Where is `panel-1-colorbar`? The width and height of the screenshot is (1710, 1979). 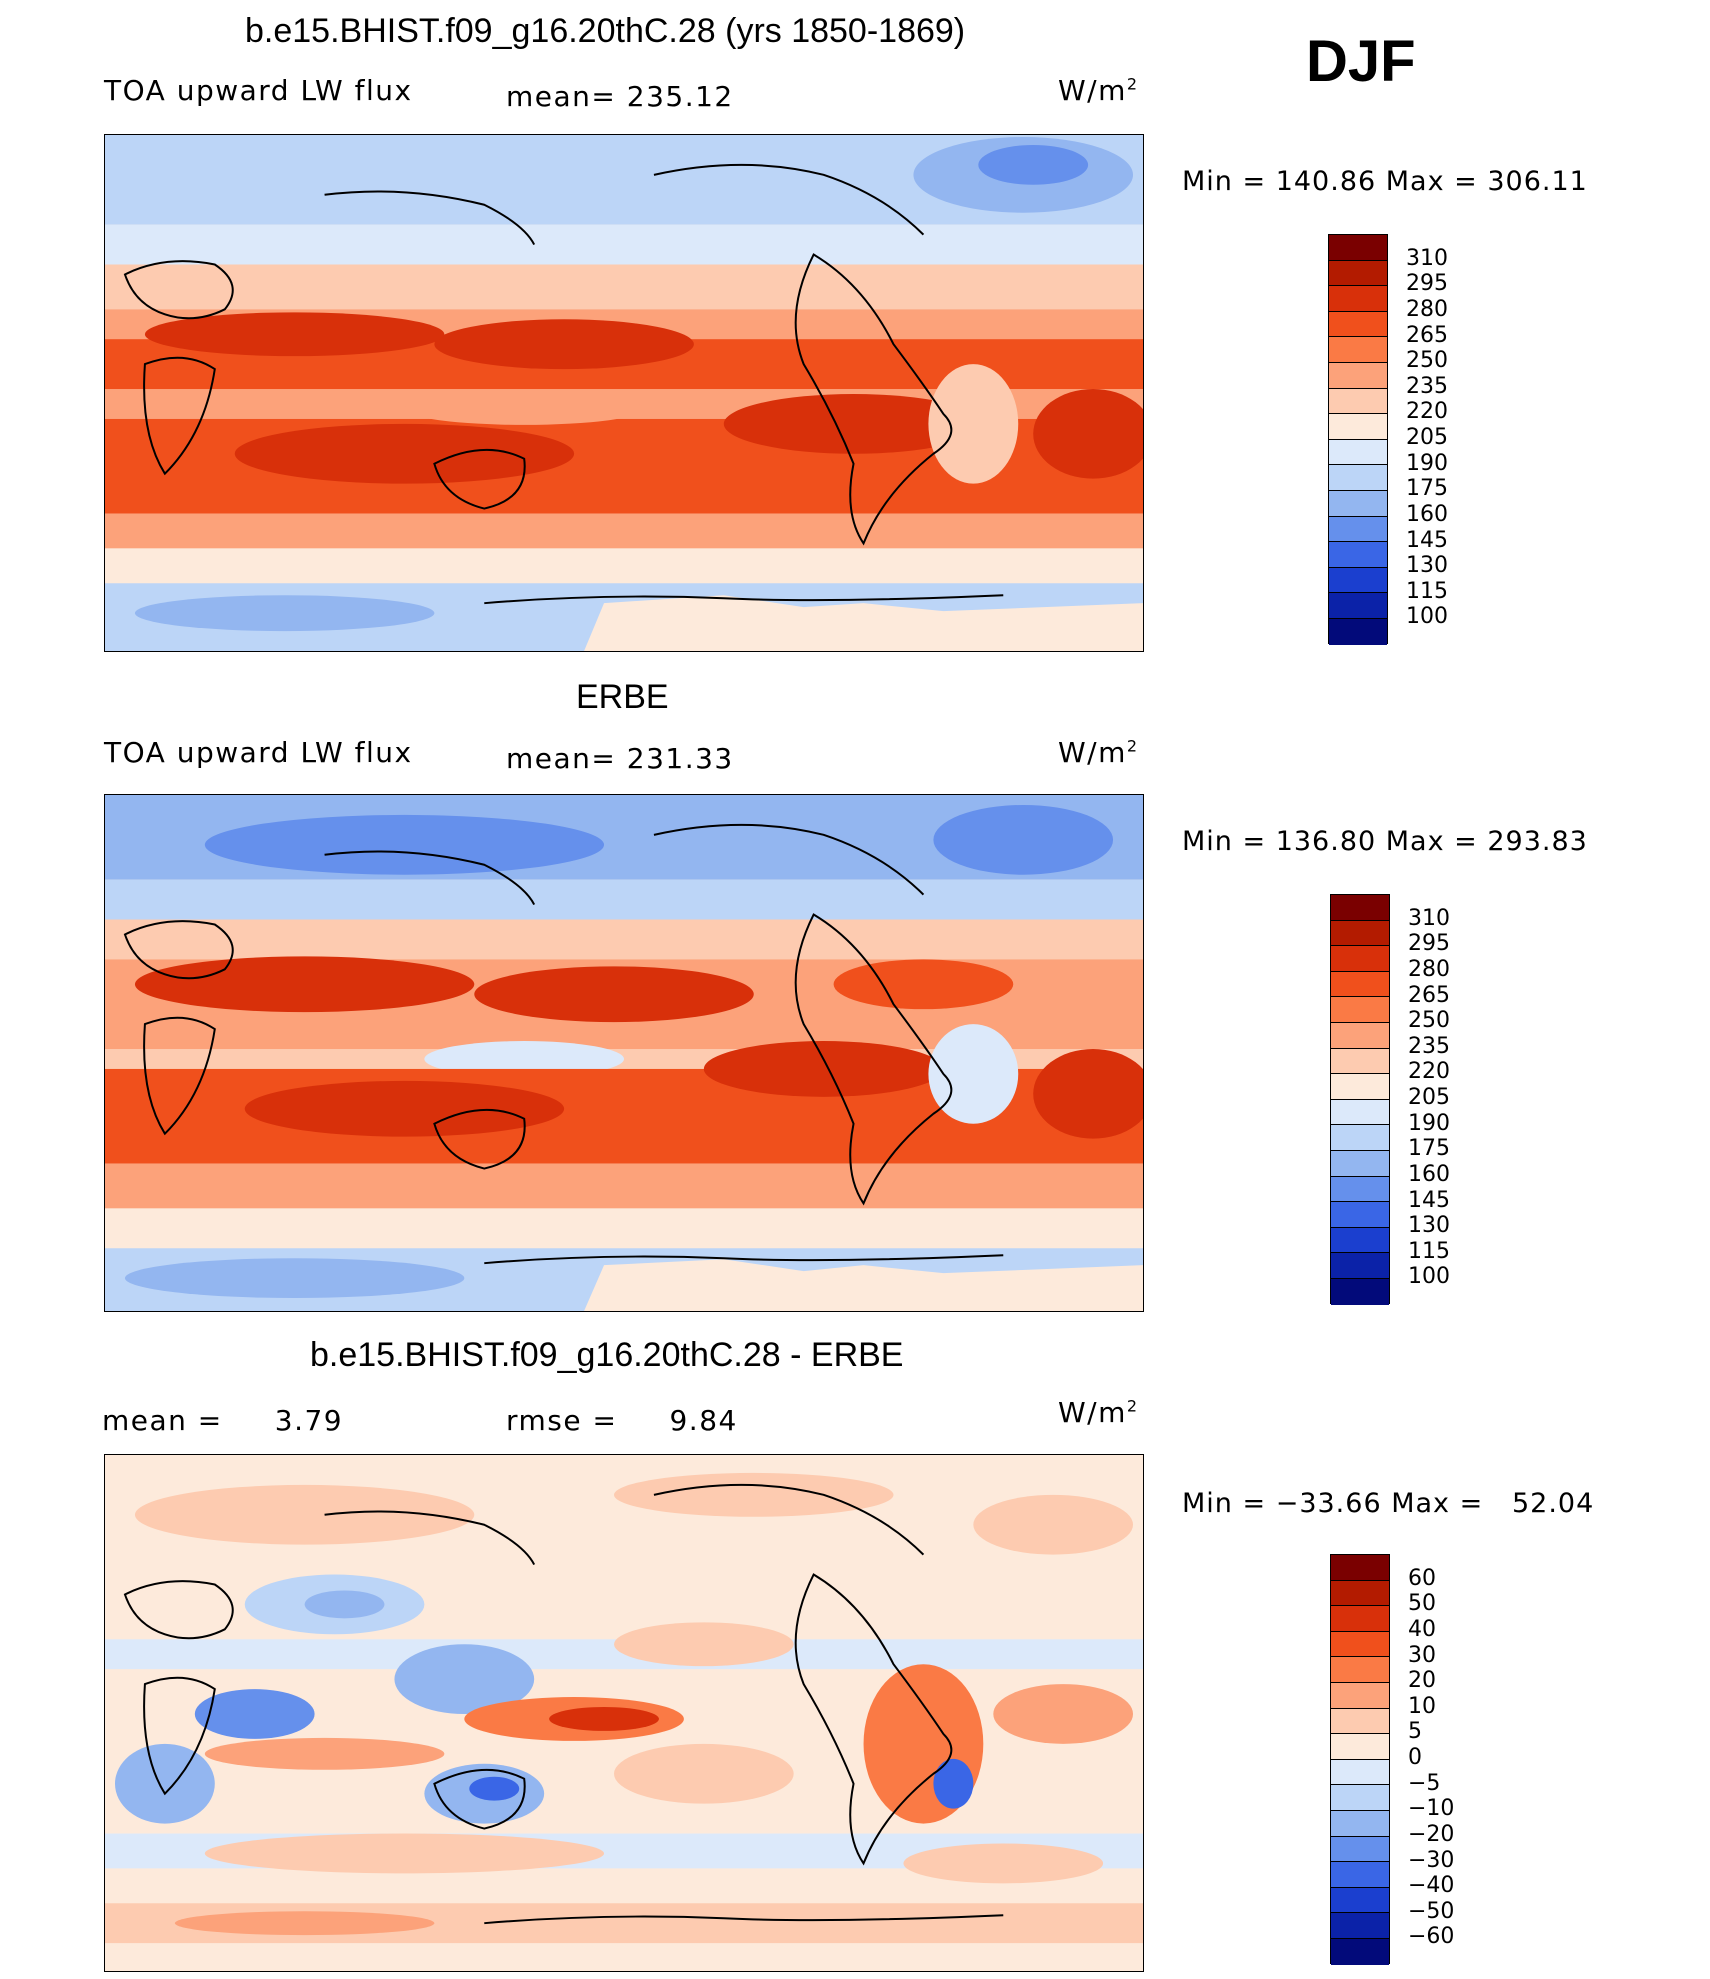
panel-1-colorbar is located at coordinates (1358, 439).